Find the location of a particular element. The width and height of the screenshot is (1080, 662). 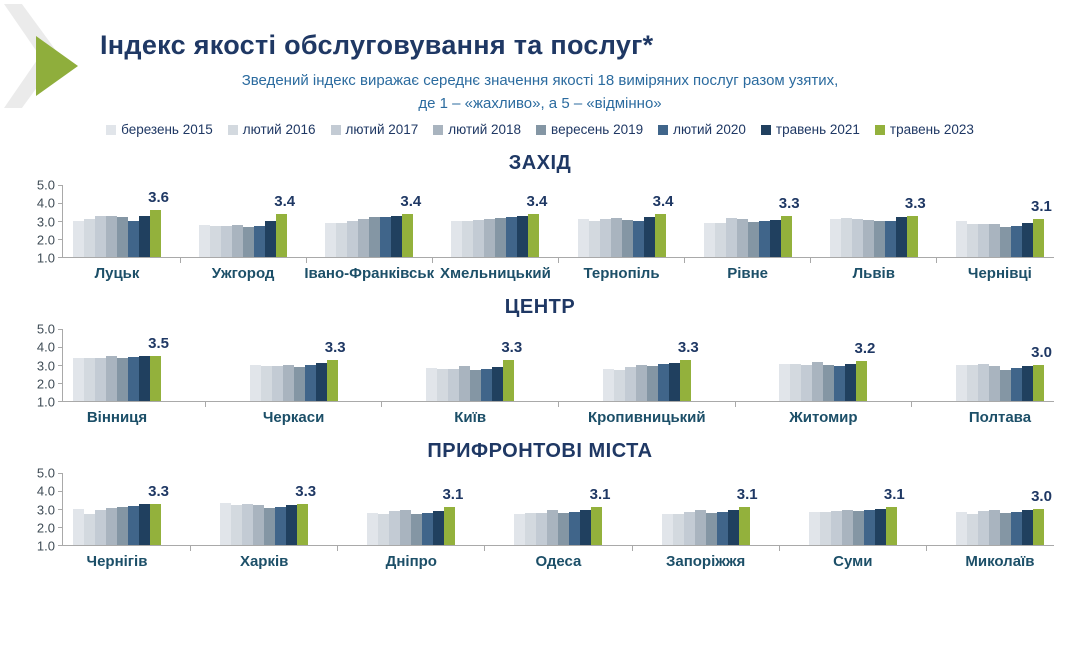

city-label: Рівне is located at coordinates (748, 273).